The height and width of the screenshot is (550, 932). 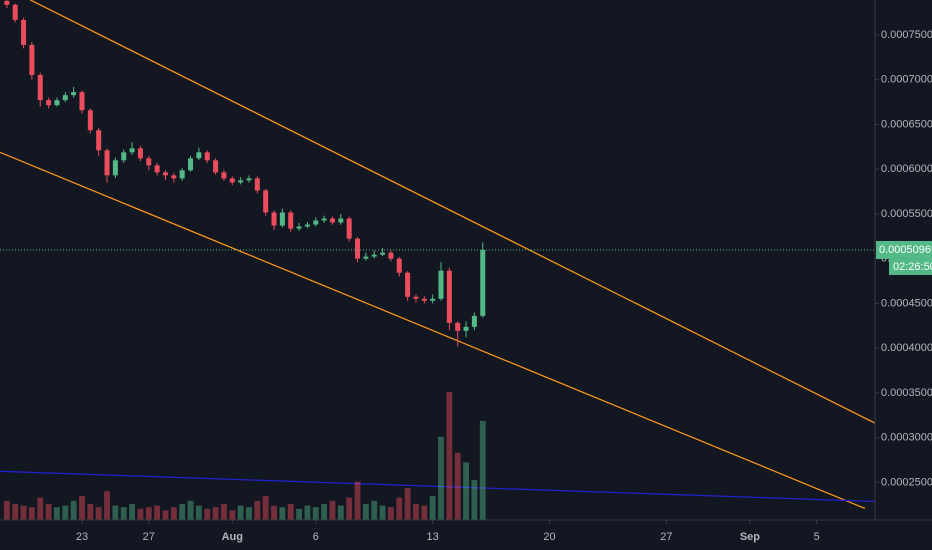 I want to click on countdown-box, so click(x=910, y=266).